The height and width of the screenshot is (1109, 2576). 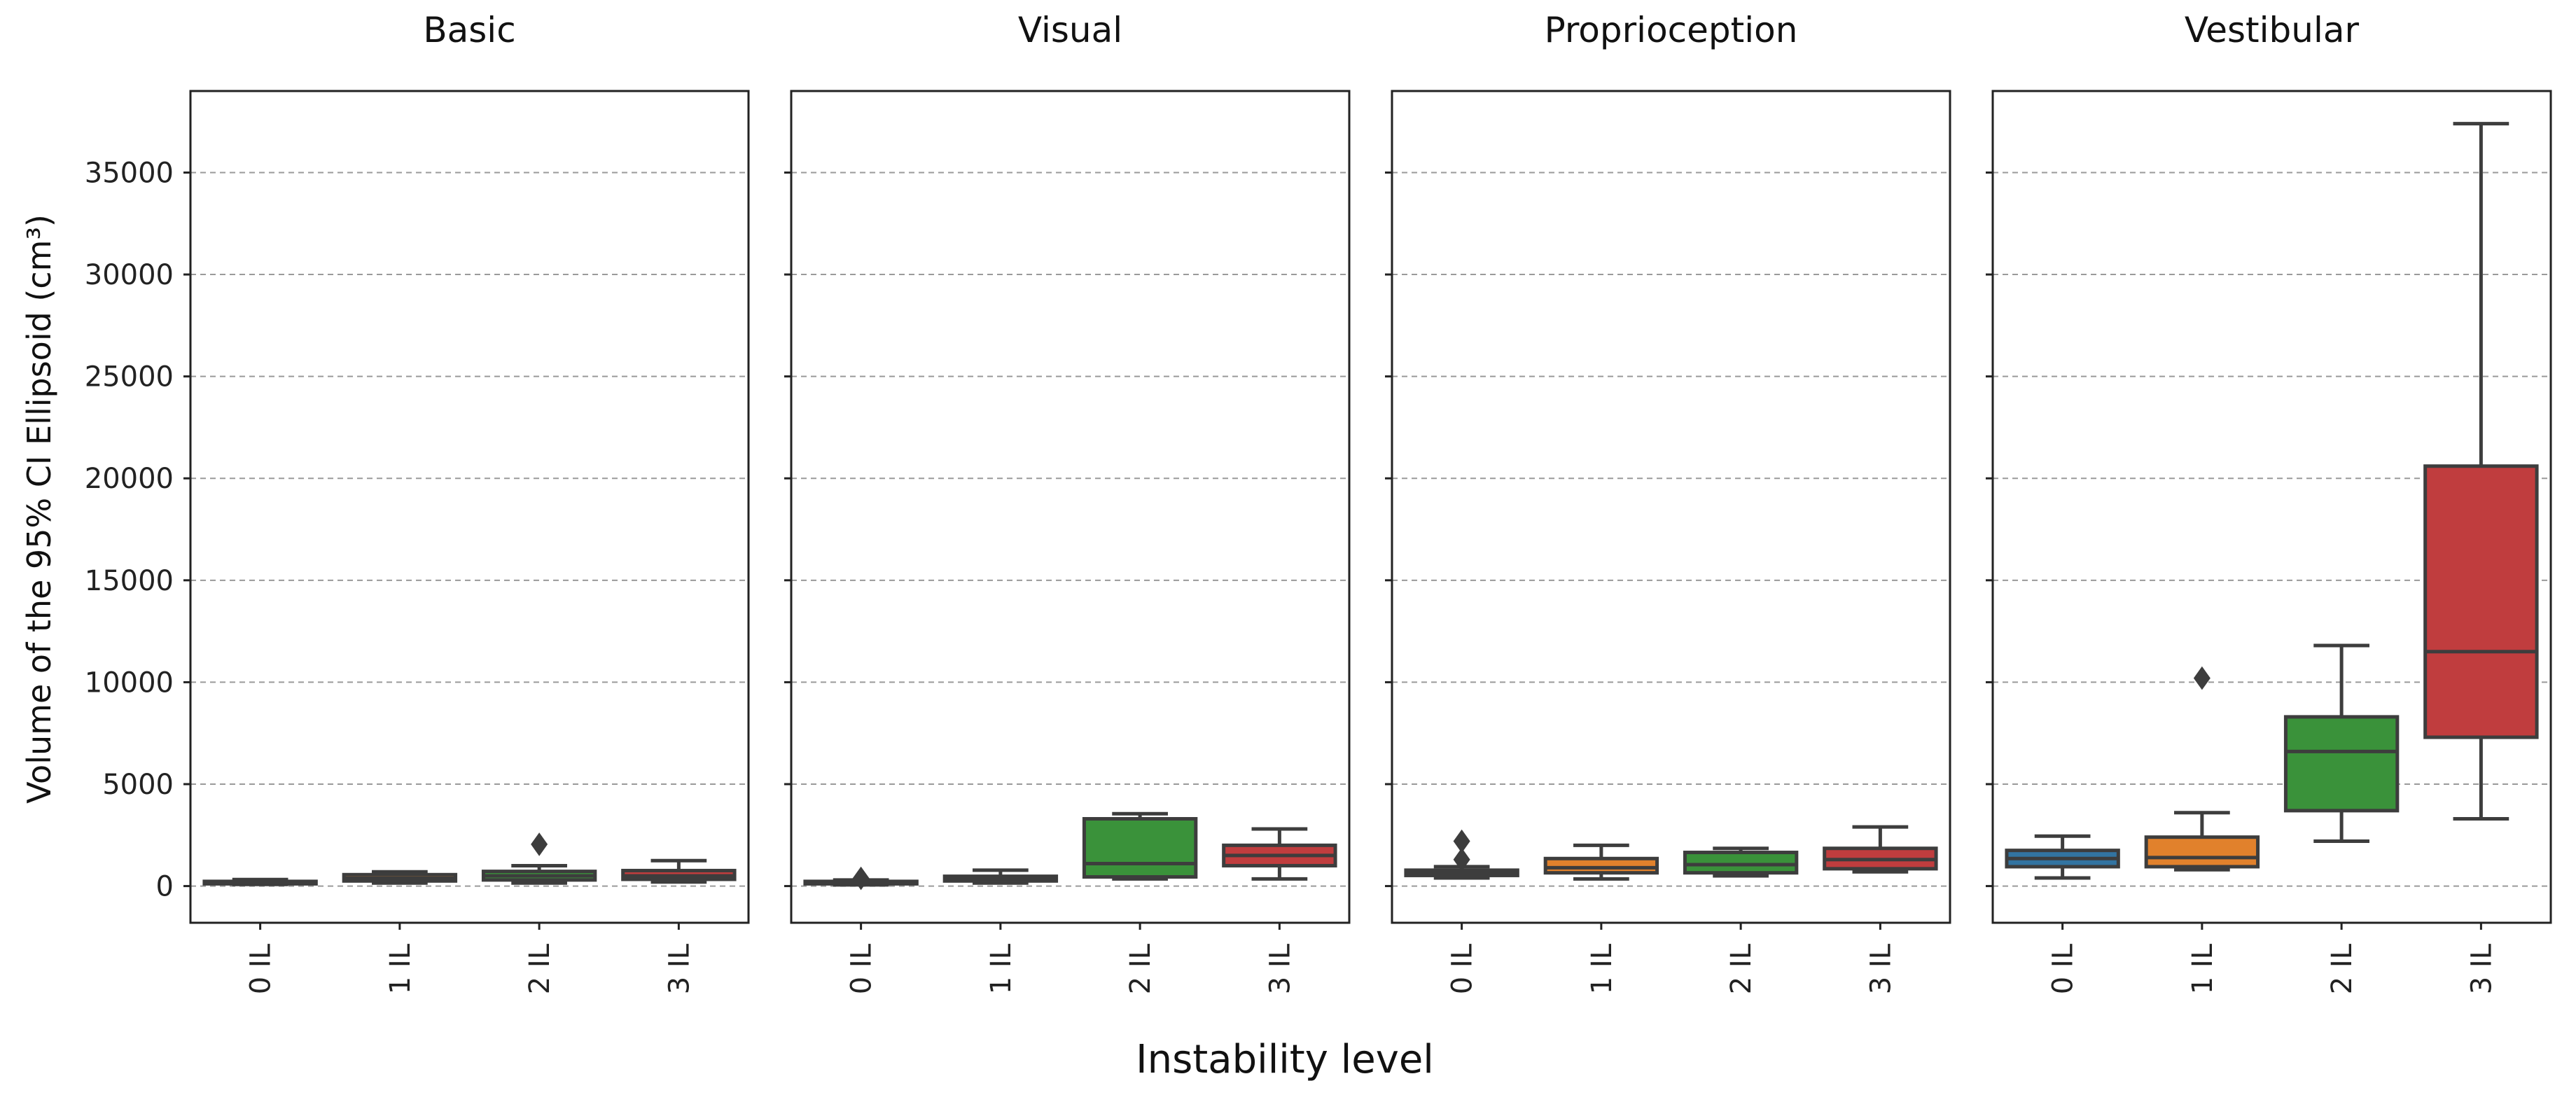 What do you see at coordinates (1285, 1059) in the screenshot?
I see `x-axis-title: Instability level` at bounding box center [1285, 1059].